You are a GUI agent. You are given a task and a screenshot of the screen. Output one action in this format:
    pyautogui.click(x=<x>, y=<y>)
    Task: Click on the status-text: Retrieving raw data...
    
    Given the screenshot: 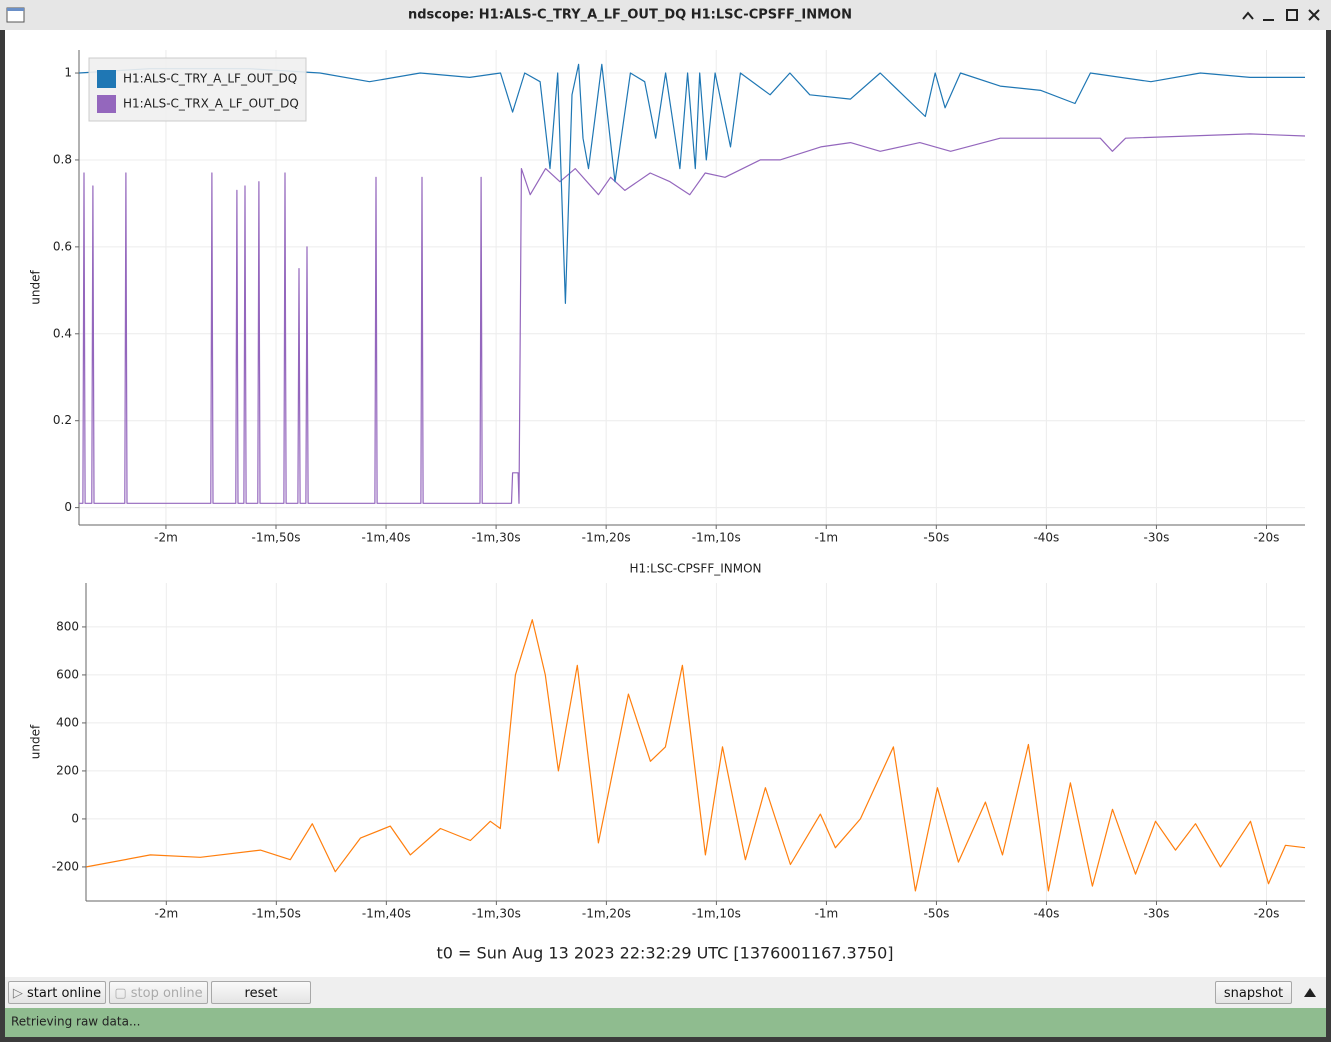 What is the action you would take?
    pyautogui.click(x=75, y=1022)
    